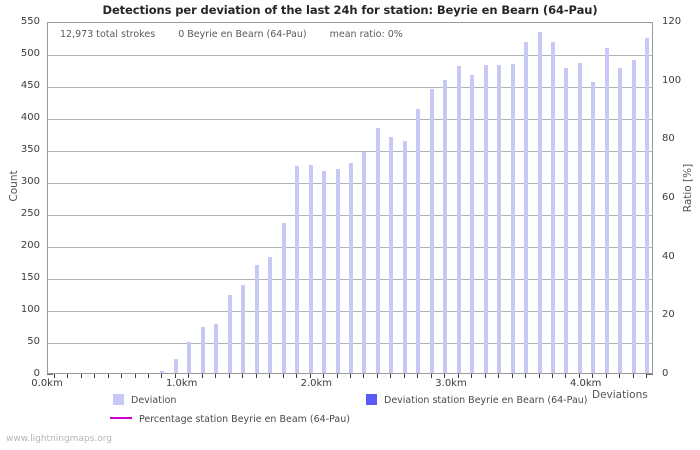 The width and height of the screenshot is (700, 450). I want to click on y-axis-right-tick-label: 0, so click(665, 373).